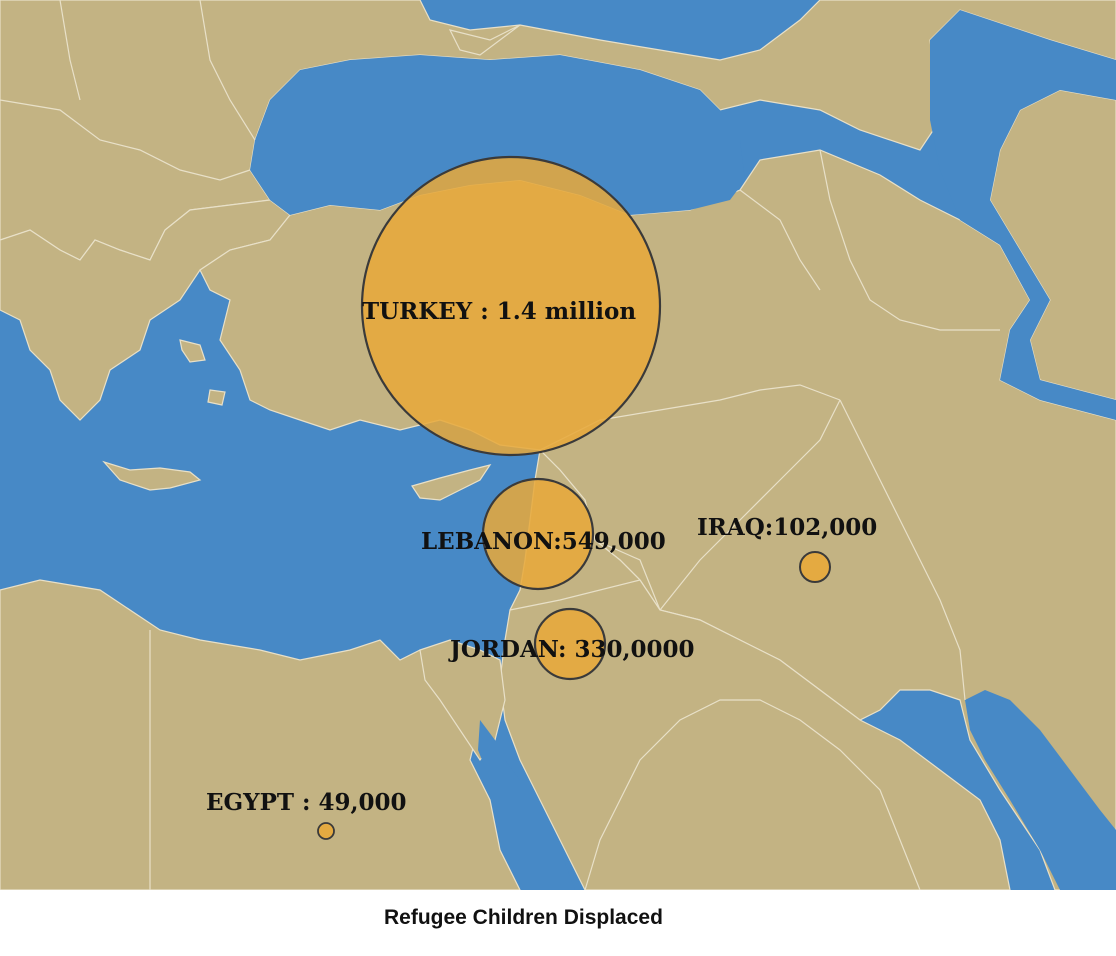 The height and width of the screenshot is (956, 1116). What do you see at coordinates (152, 475) in the screenshot?
I see `land-crete` at bounding box center [152, 475].